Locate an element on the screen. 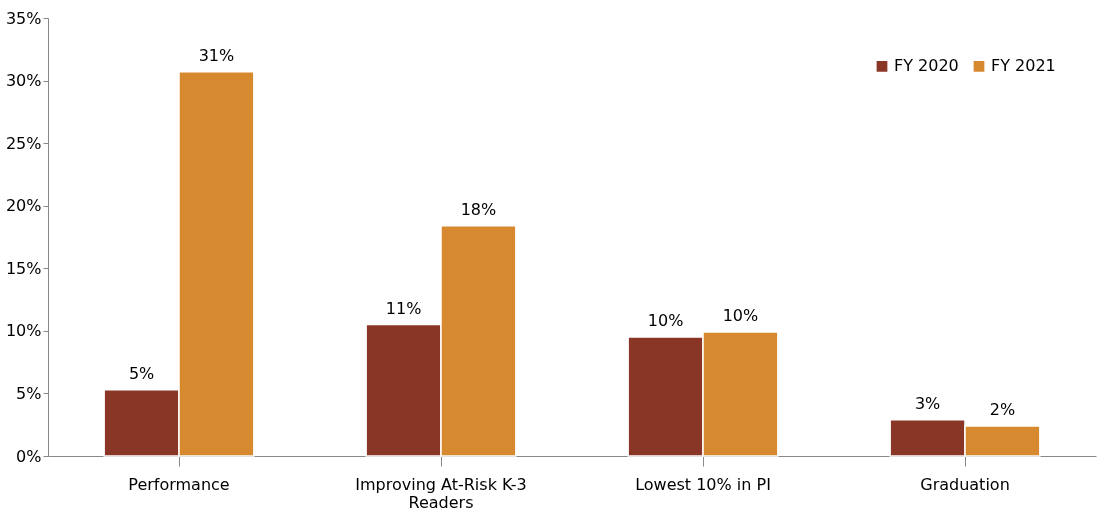  y-tick-label: 0% is located at coordinates (29, 456).